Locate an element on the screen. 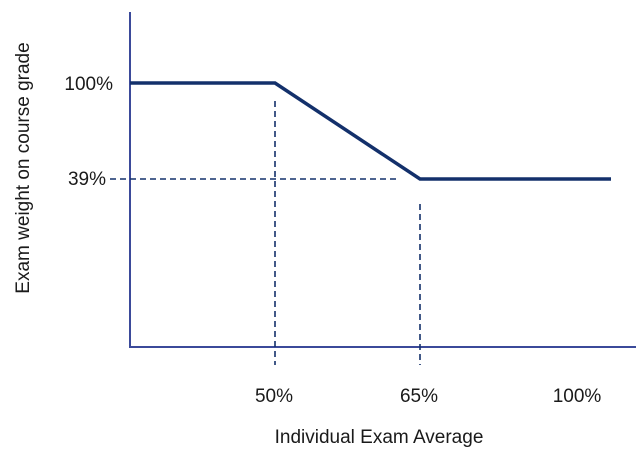  y-tick-label-39: 39% is located at coordinates (87, 179).